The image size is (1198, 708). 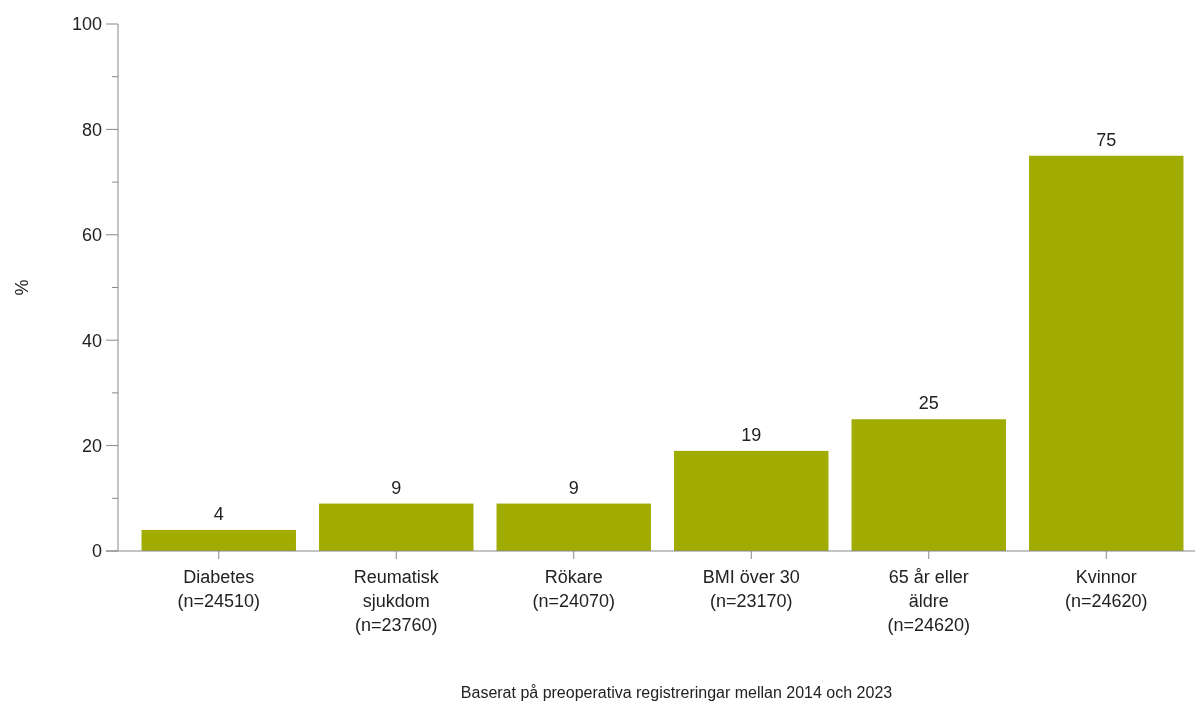 What do you see at coordinates (22, 287) in the screenshot?
I see `y-axis-title: %` at bounding box center [22, 287].